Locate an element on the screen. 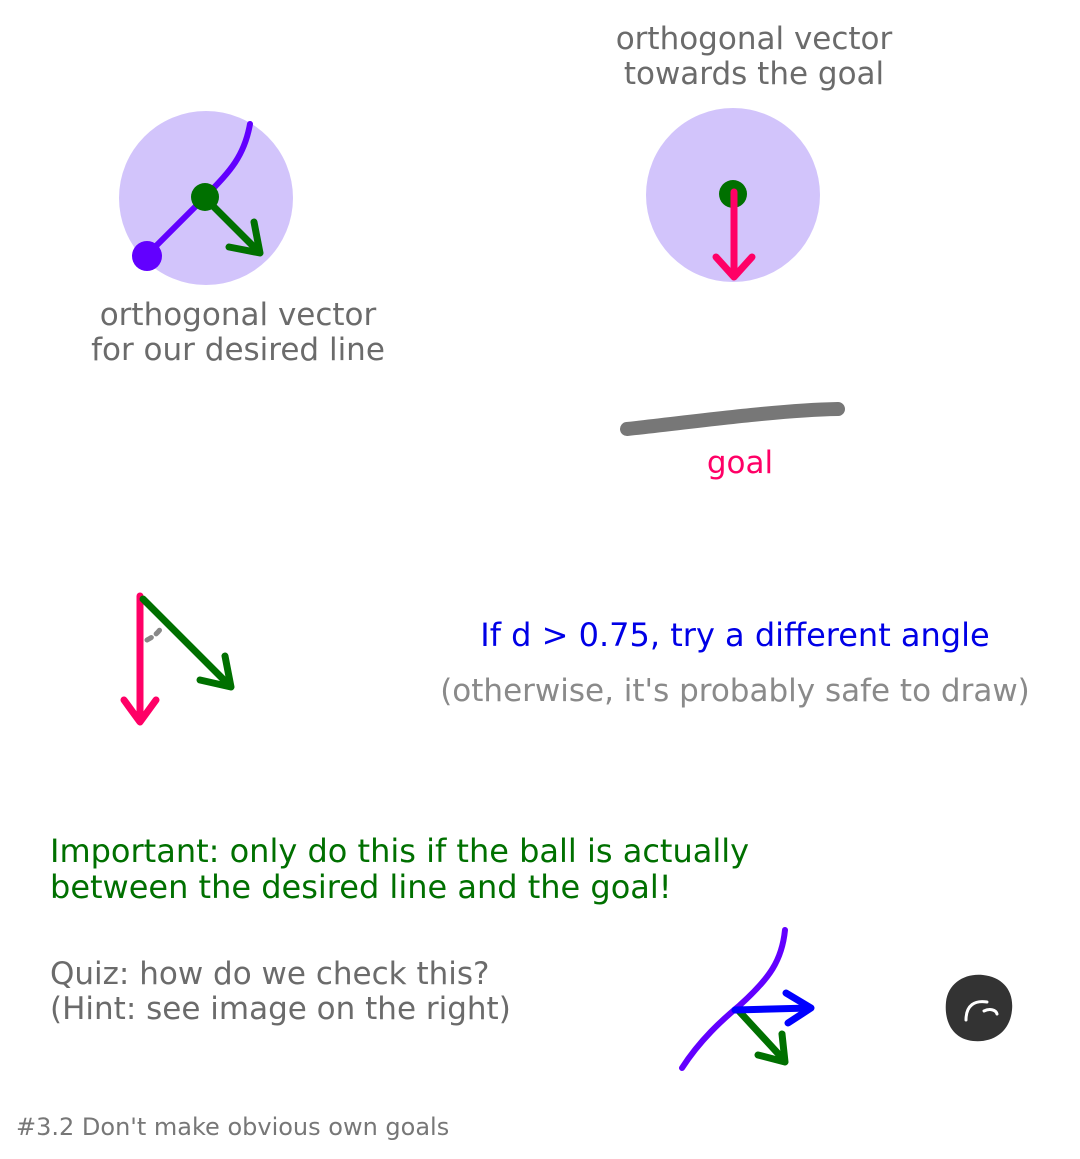 The image size is (1080, 1159). goal-vector-arrow is located at coordinates (734, 234).